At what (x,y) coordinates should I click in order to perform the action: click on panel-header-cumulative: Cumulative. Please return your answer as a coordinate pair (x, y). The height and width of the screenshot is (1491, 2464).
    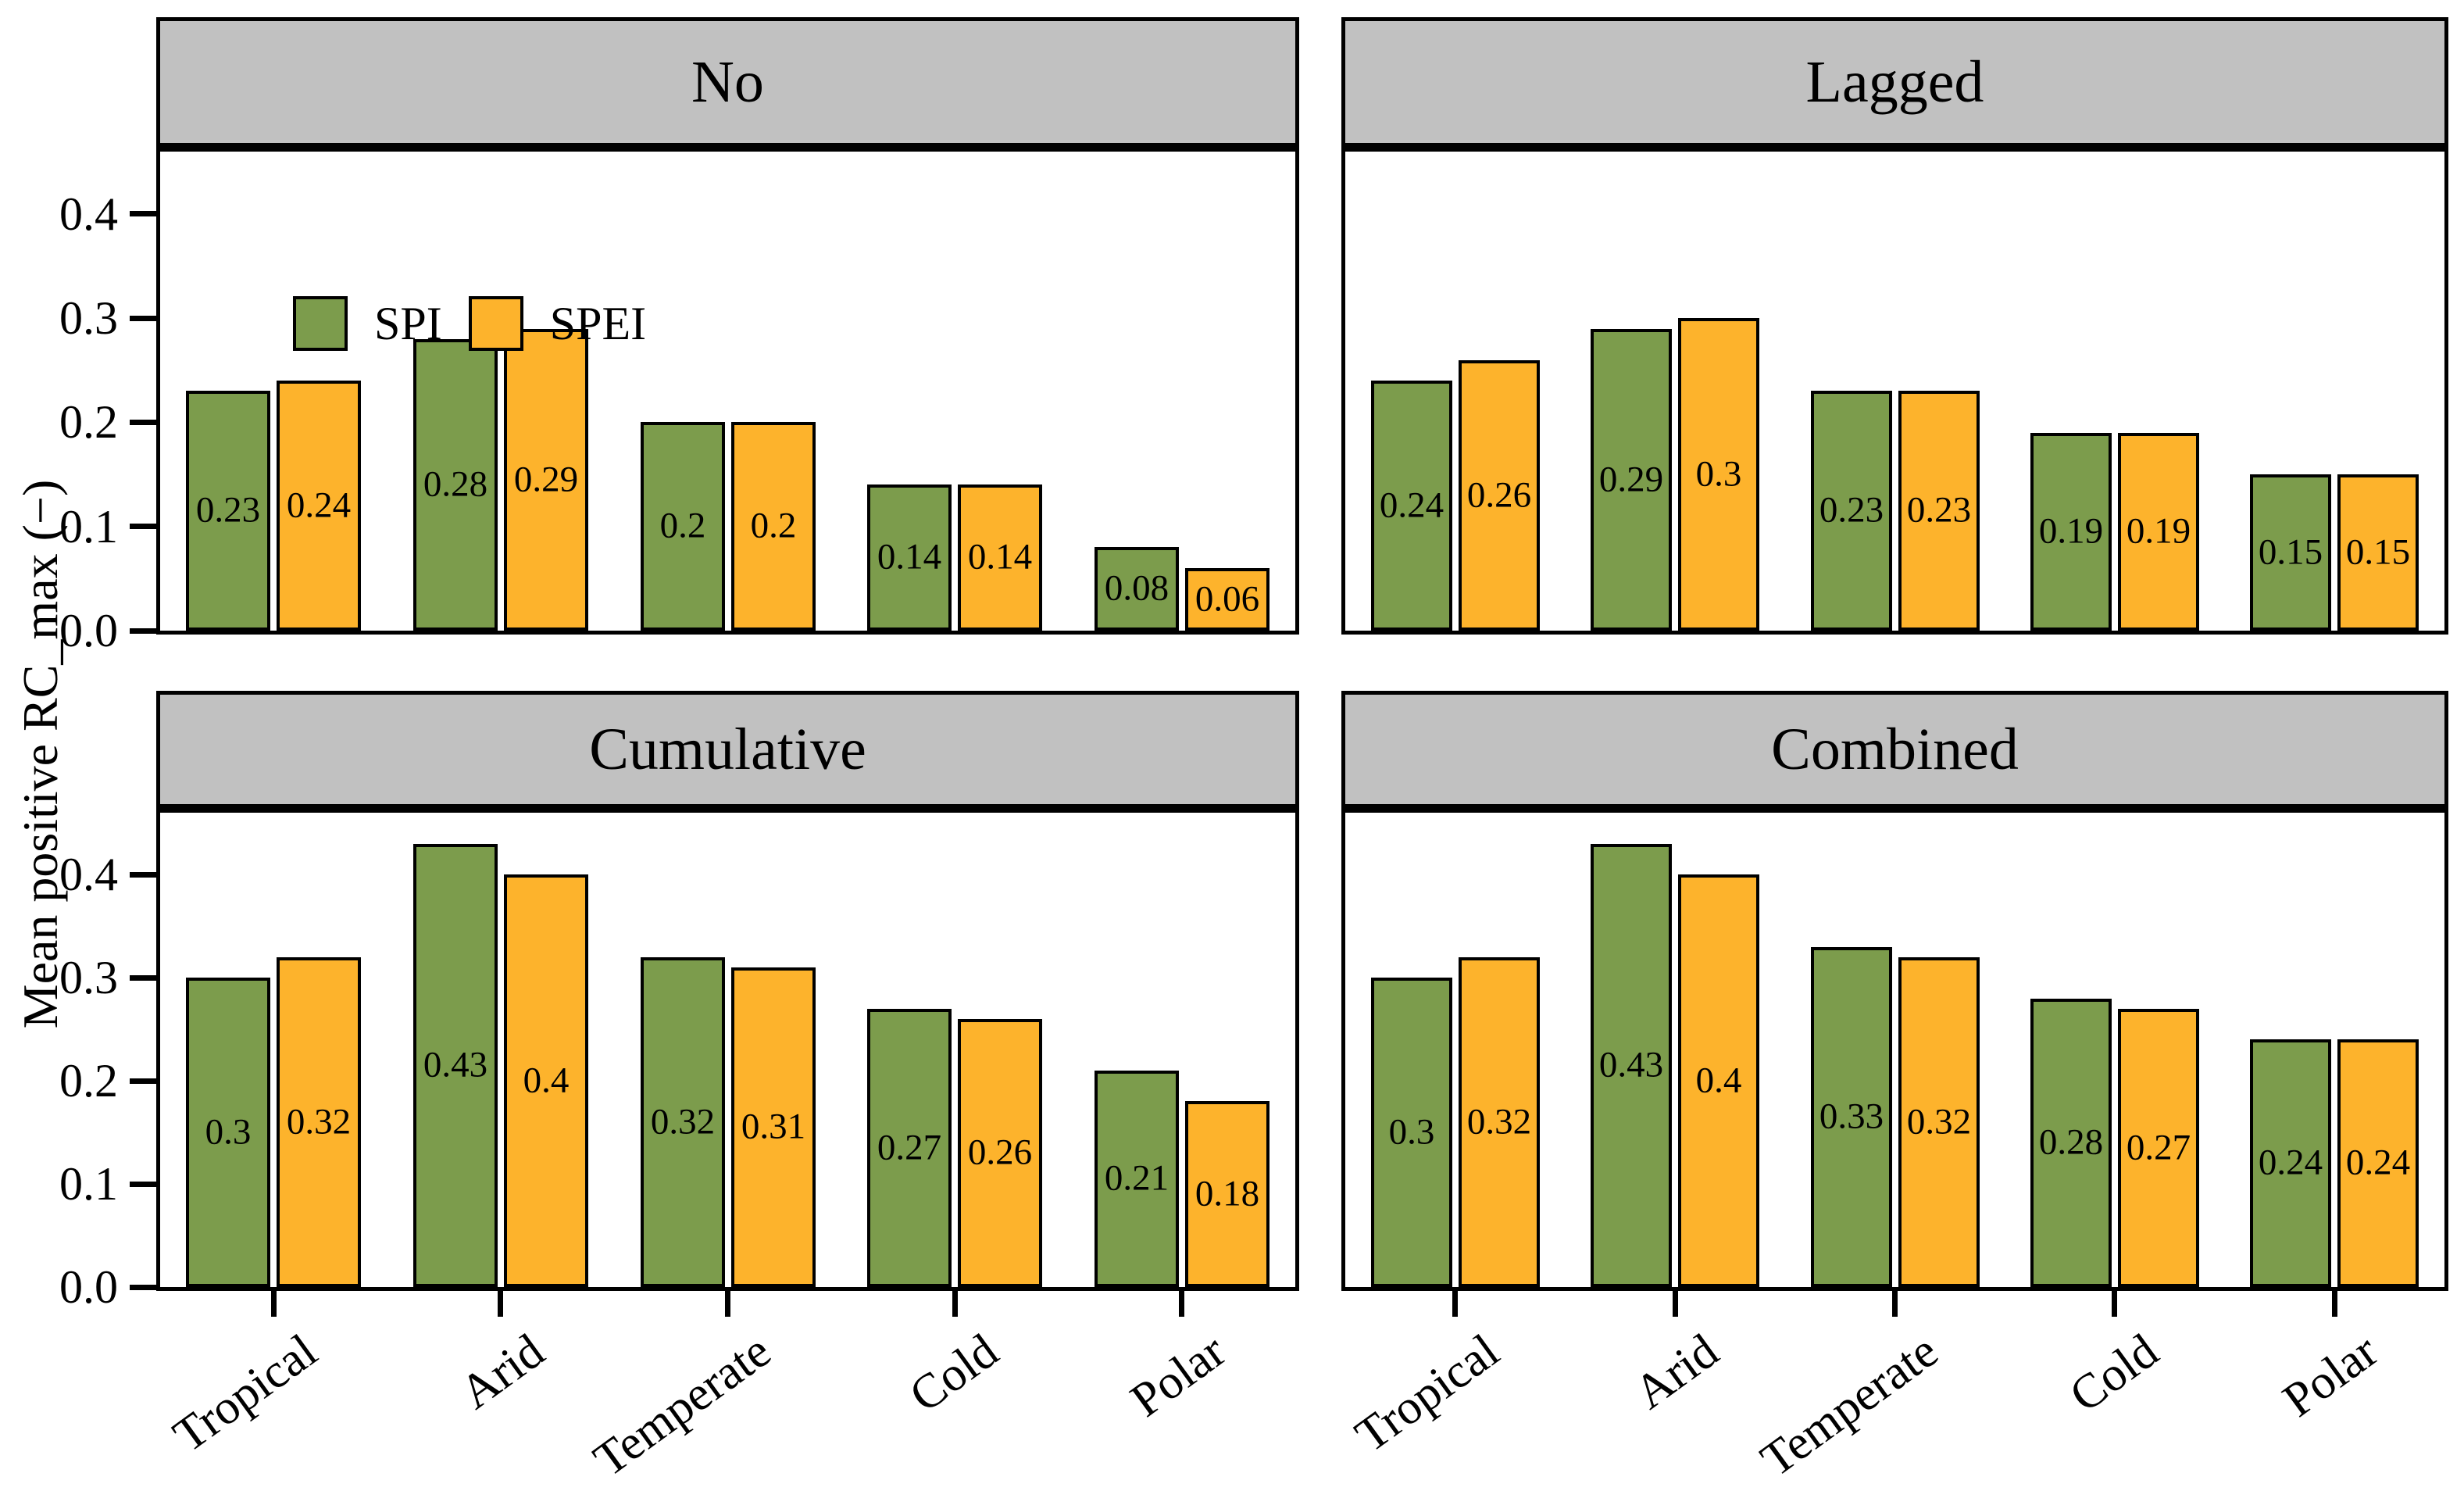
    Looking at the image, I should click on (727, 752).